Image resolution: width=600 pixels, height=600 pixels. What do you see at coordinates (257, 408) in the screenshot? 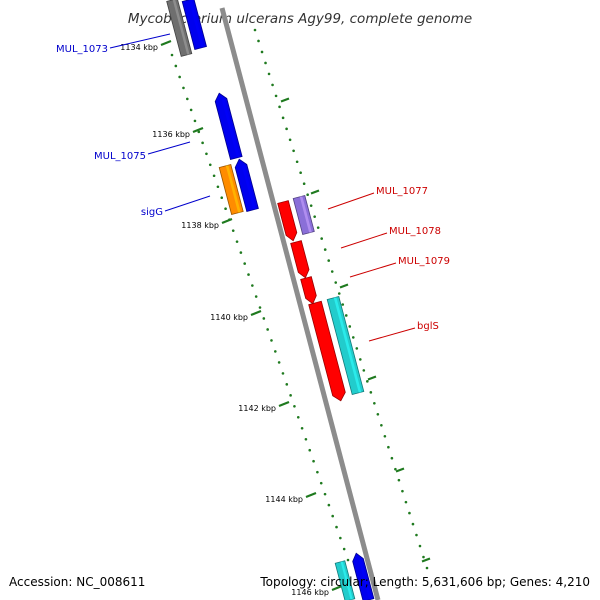
I see `tick-label: 1142 kbp` at bounding box center [257, 408].